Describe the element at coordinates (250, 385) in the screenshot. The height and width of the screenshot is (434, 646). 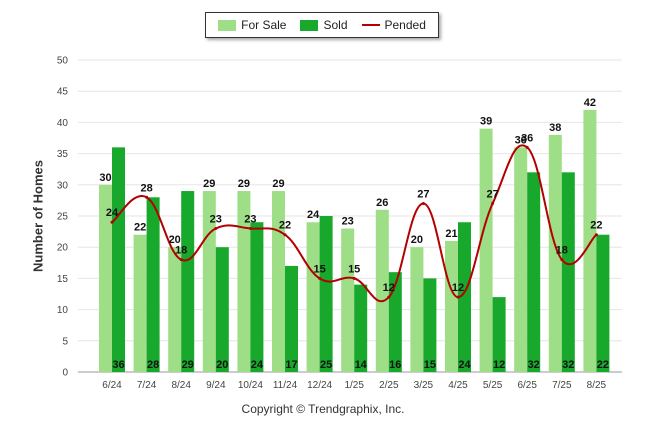
I see `x-tick-label: 10/24` at that location.